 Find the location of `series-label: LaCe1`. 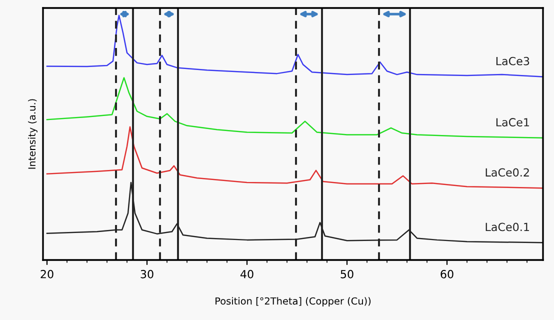

series-label: LaCe1 is located at coordinates (512, 122).